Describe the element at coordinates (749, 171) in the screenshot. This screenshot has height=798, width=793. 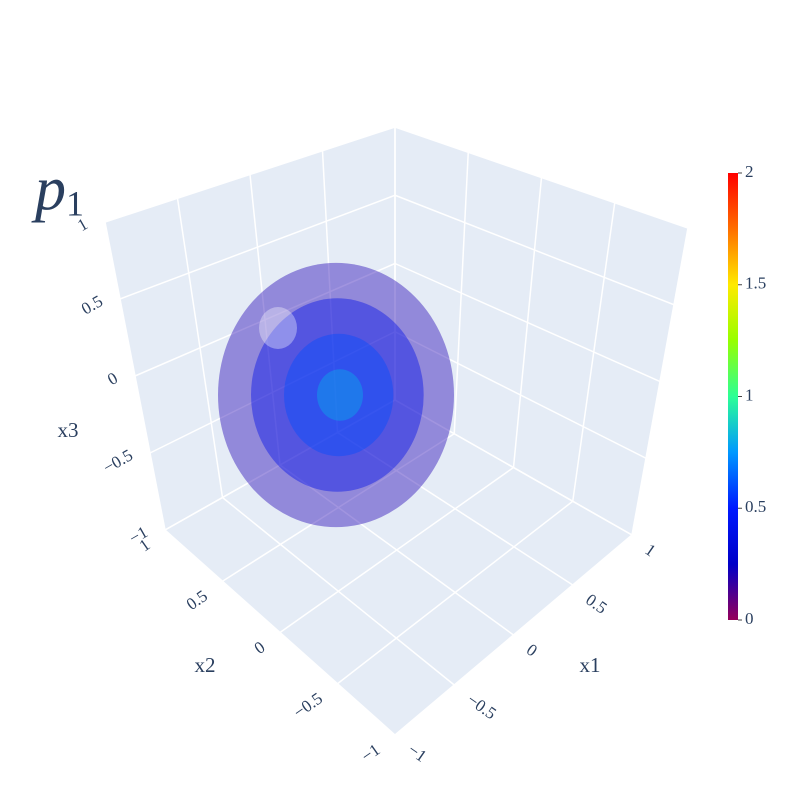
I see `colorbar-tick-label: 2` at that location.